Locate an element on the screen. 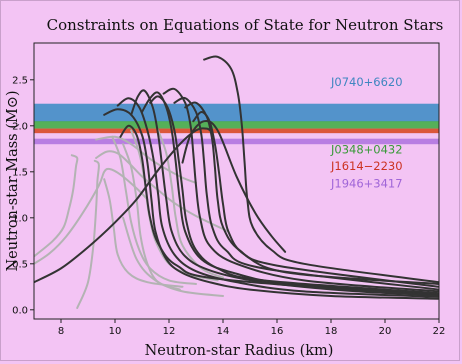 This screenshot has width=462, height=364. band-labels: J0740+6620 J0348+0432 J1614−2230 J1946+3417 is located at coordinates (366, 132).